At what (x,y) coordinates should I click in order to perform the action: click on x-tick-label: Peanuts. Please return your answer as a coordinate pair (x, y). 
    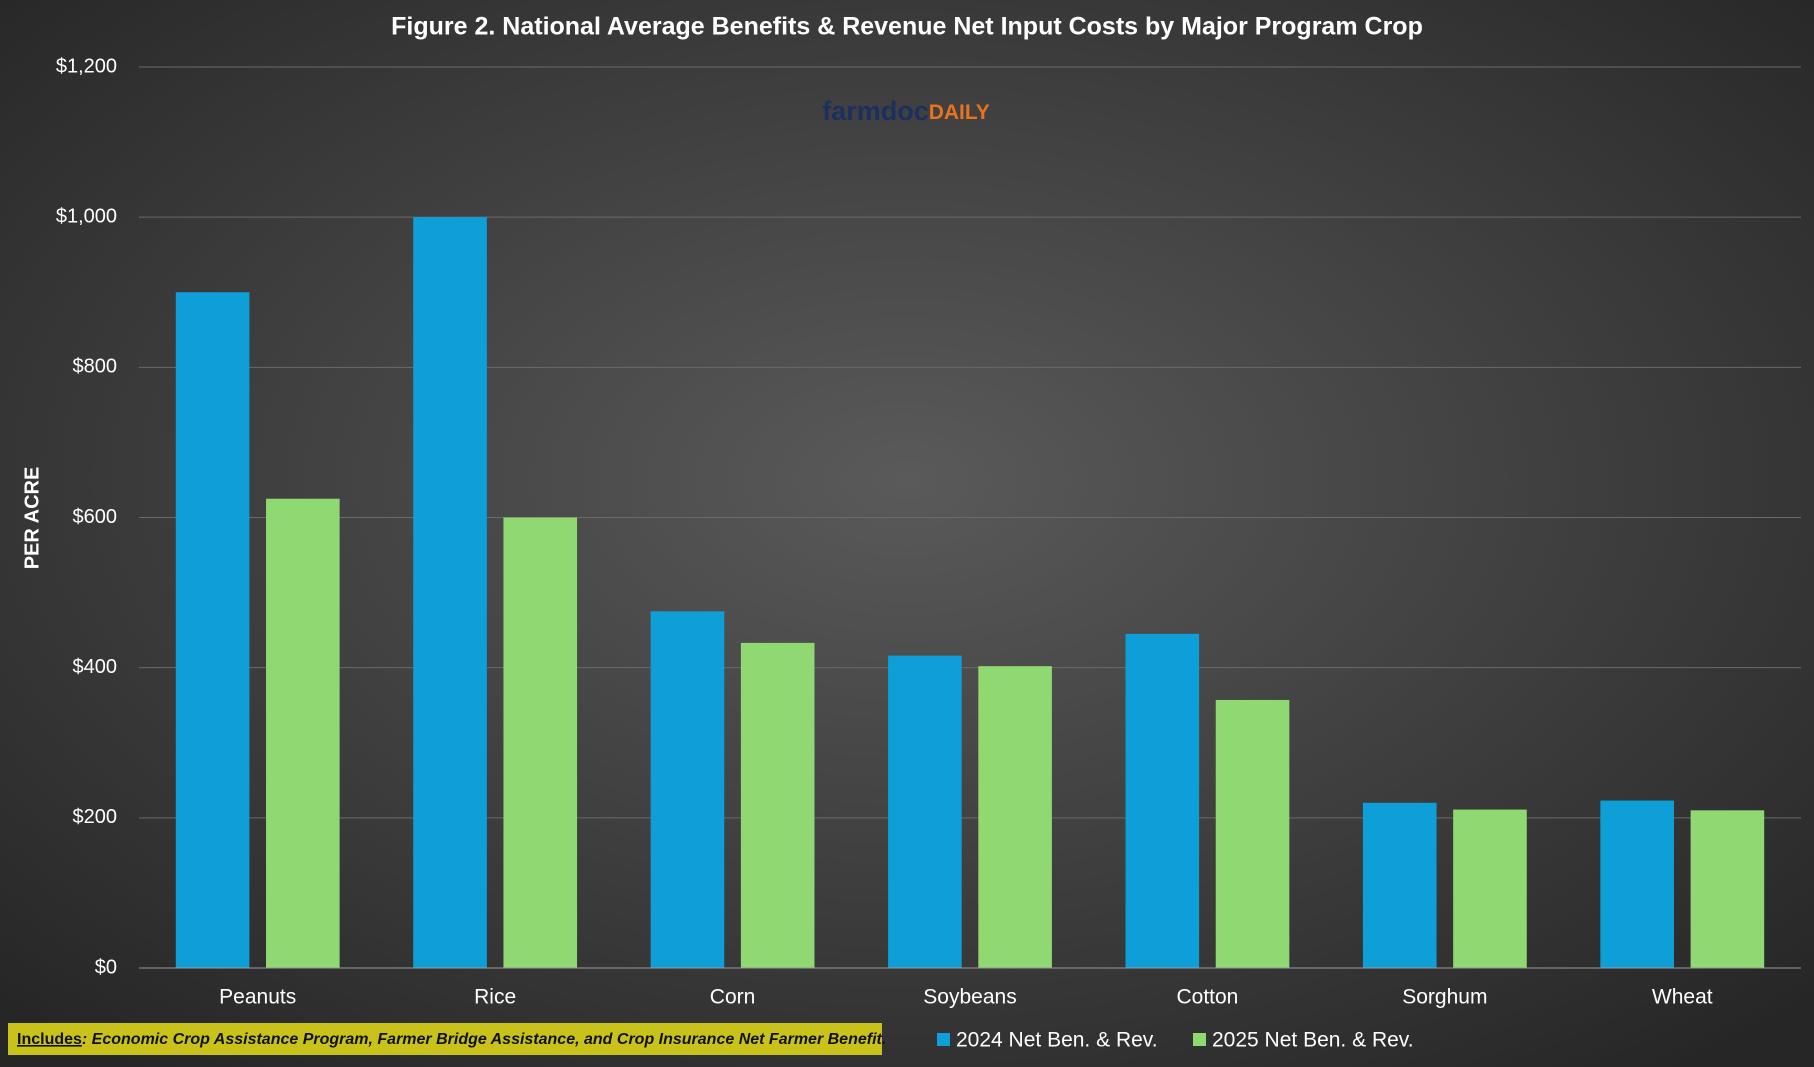
    Looking at the image, I should click on (257, 997).